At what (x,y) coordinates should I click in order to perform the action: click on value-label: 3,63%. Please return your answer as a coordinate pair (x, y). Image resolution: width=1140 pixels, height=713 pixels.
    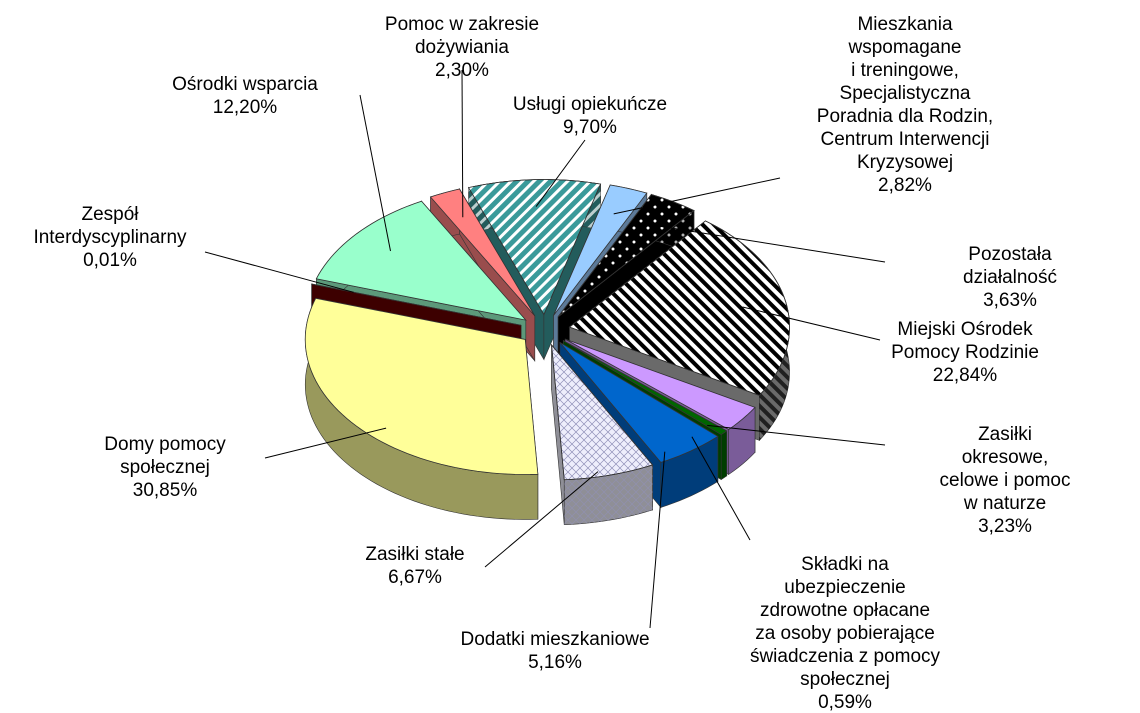
    Looking at the image, I should click on (1010, 300).